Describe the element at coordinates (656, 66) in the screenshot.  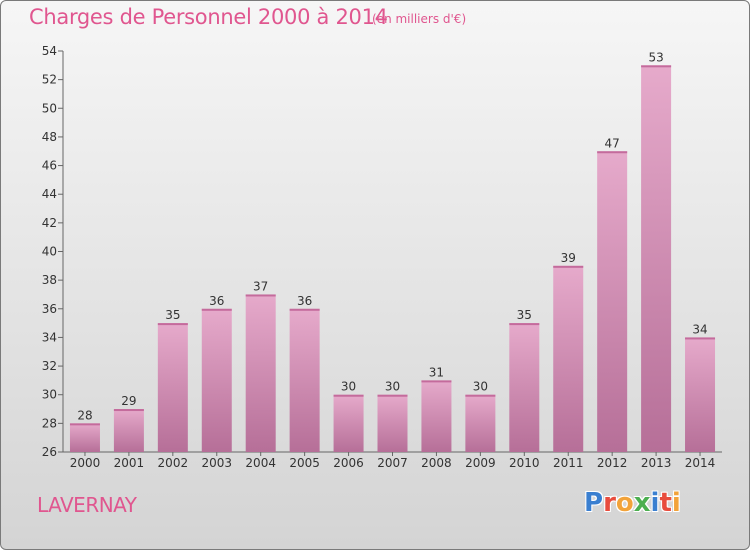
I see `bar-top-2013` at that location.